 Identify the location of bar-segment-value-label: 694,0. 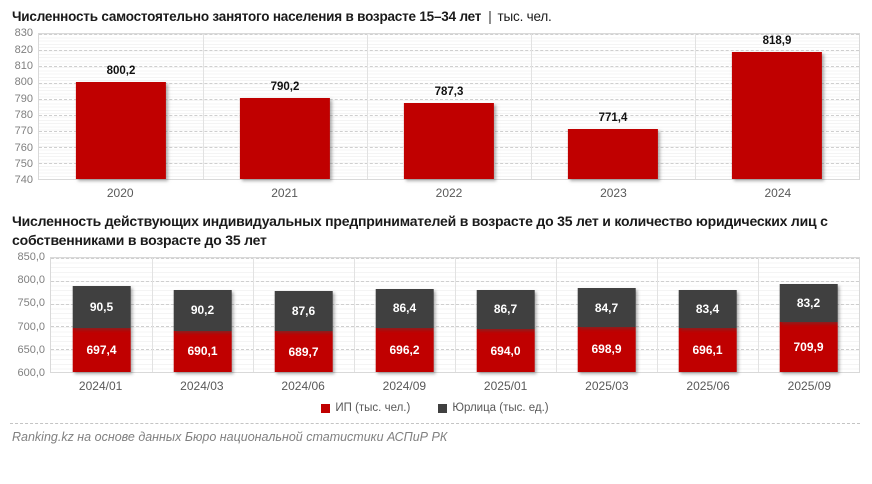
(505, 350).